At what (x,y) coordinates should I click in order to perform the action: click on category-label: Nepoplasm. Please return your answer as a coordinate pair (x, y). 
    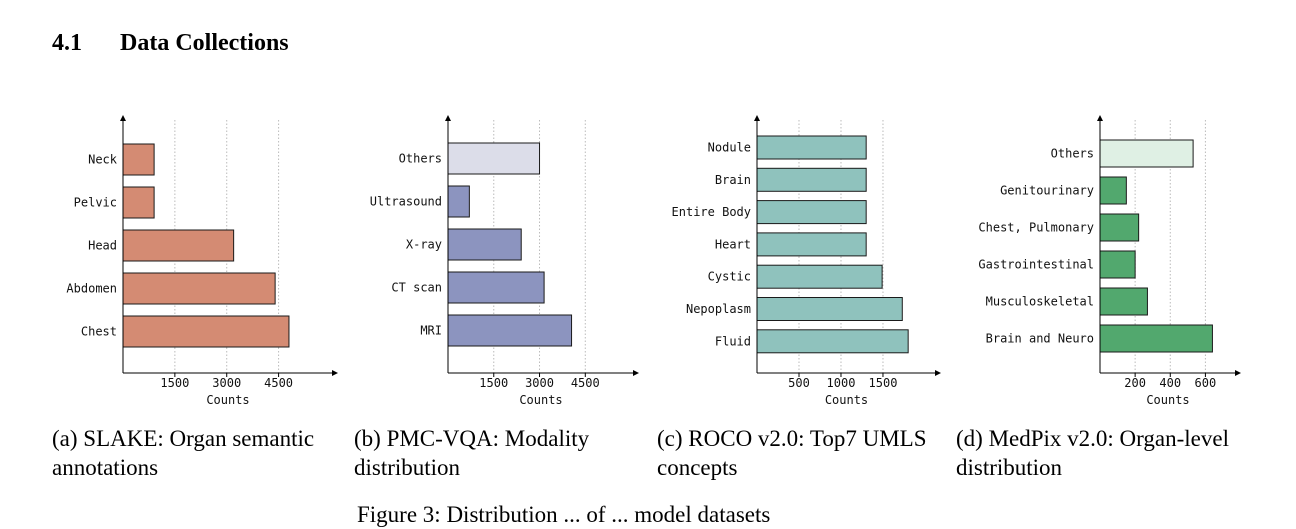
    Looking at the image, I should click on (718, 309).